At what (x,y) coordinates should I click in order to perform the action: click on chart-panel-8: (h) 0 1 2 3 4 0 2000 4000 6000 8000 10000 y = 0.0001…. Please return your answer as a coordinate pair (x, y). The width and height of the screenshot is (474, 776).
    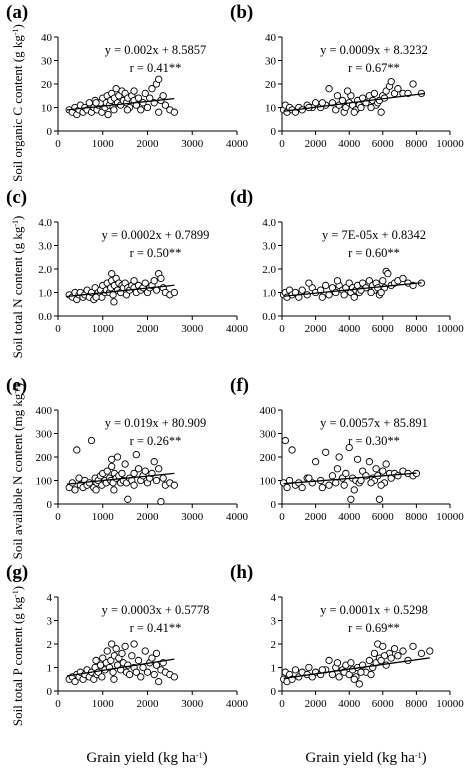
    Looking at the image, I should click on (347, 636).